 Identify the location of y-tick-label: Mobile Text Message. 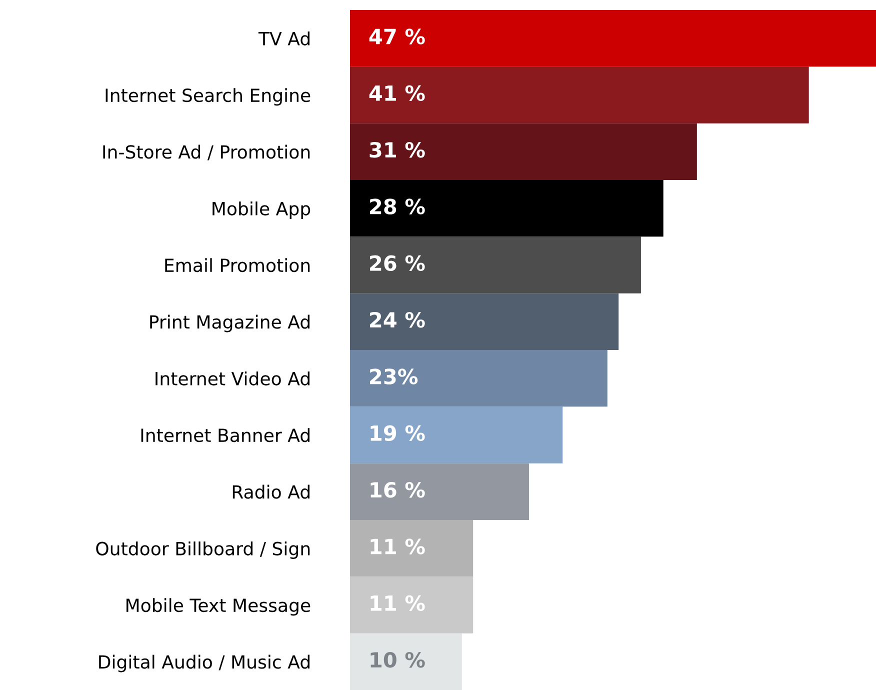
(218, 607).